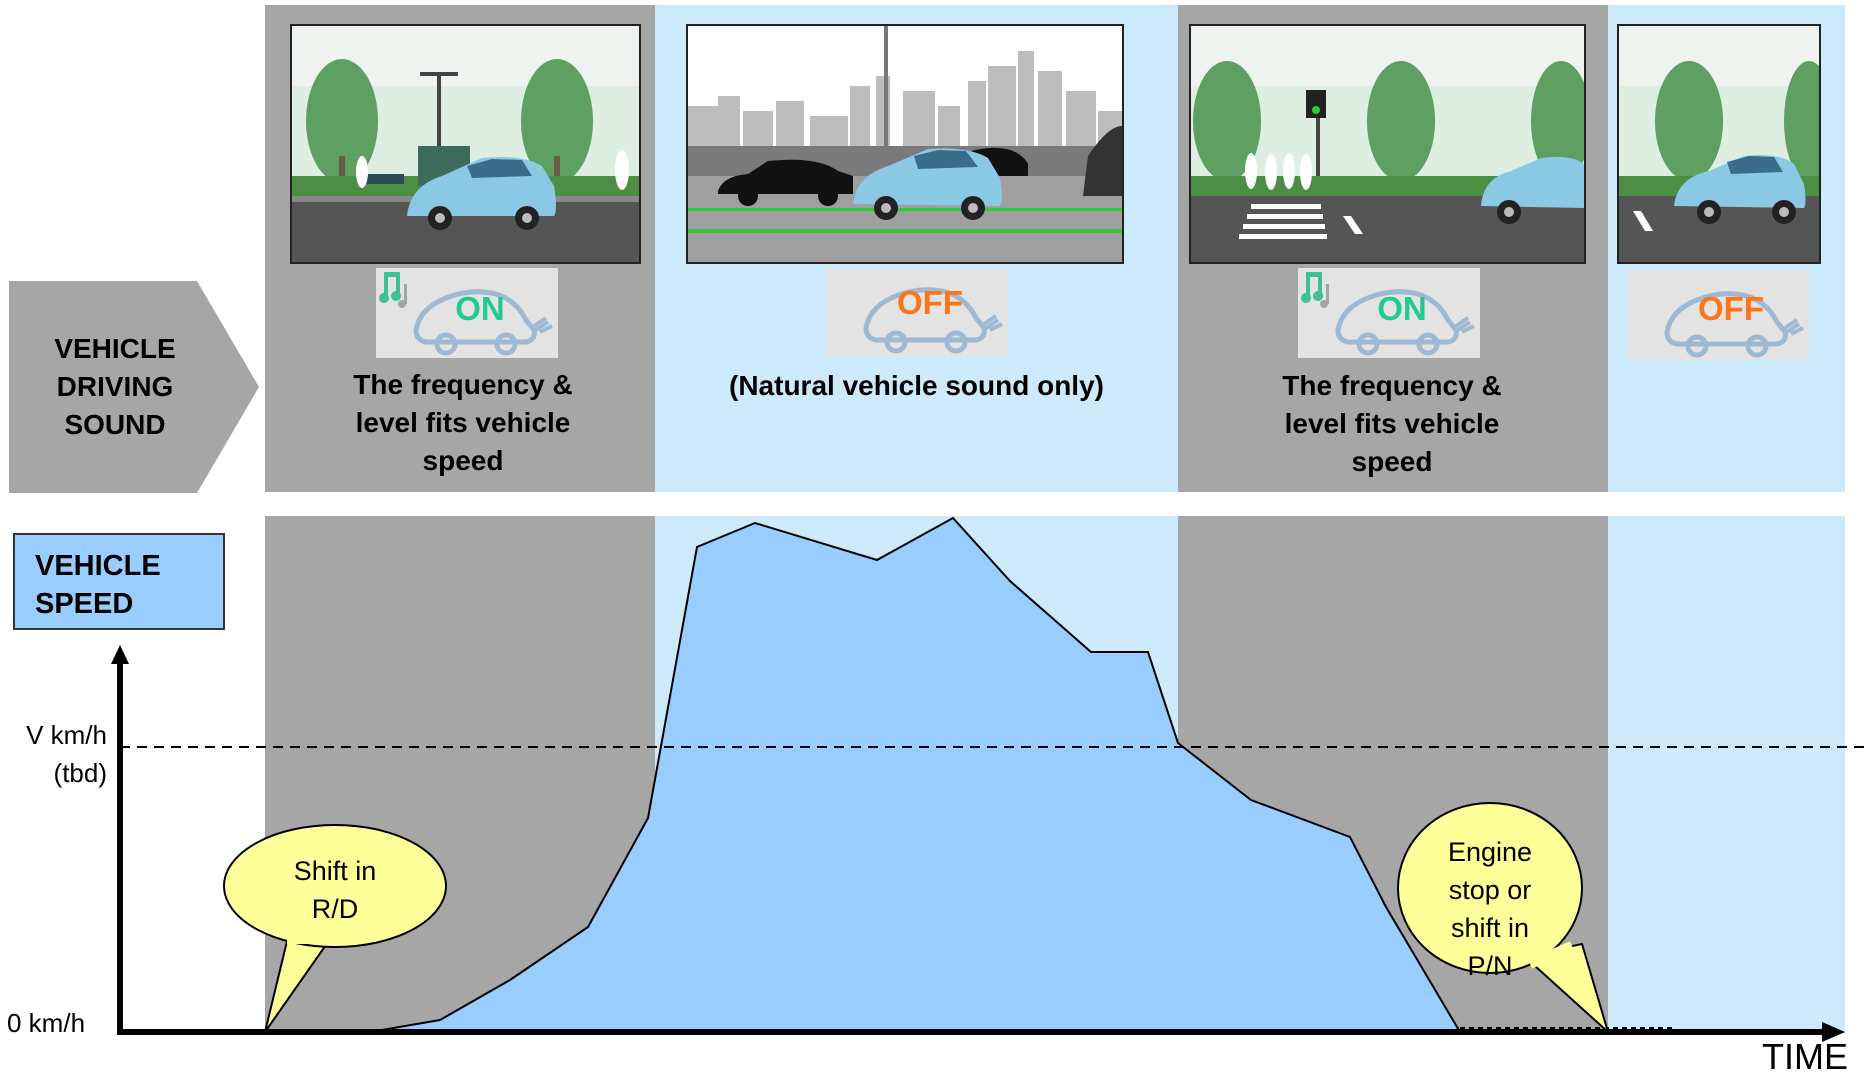 The width and height of the screenshot is (1868, 1082). I want to click on scene-image-crosswalk, so click(1387, 144).